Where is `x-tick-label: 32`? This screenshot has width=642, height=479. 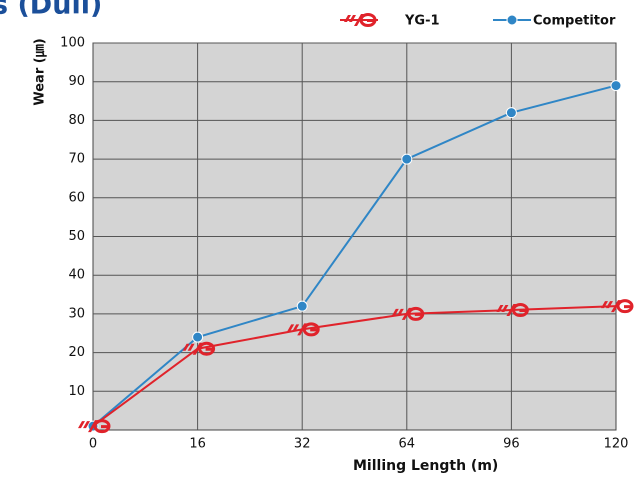 x-tick-label: 32 is located at coordinates (302, 444).